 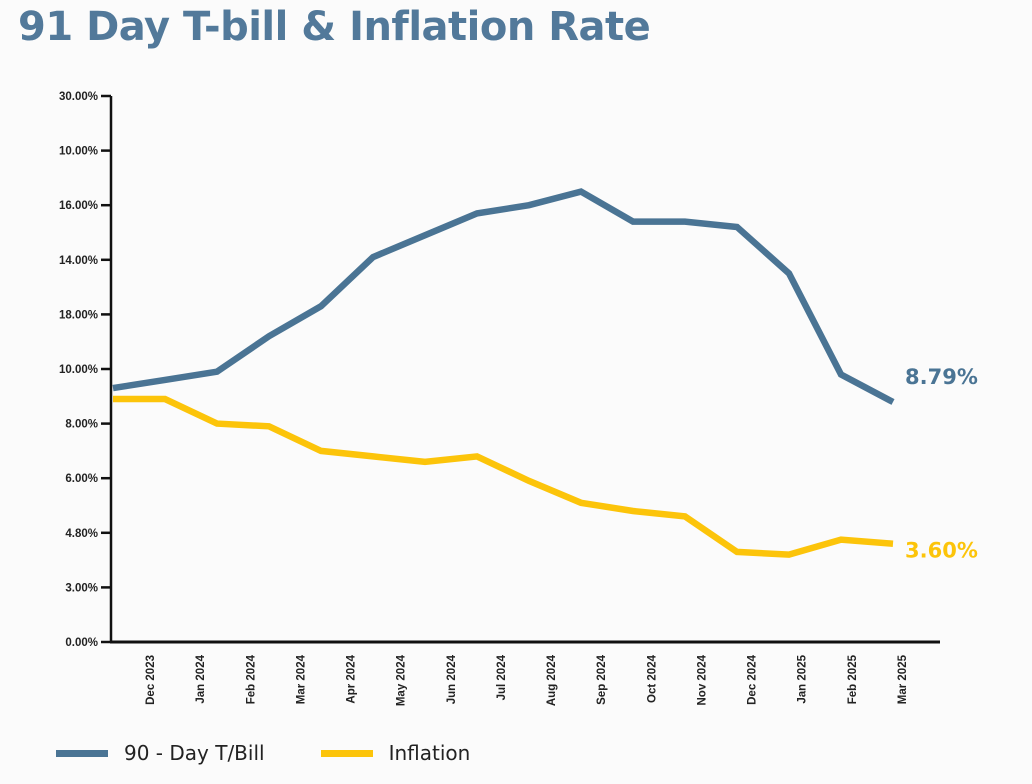 What do you see at coordinates (251, 679) in the screenshot?
I see `x-tick-label: Feb 2024` at bounding box center [251, 679].